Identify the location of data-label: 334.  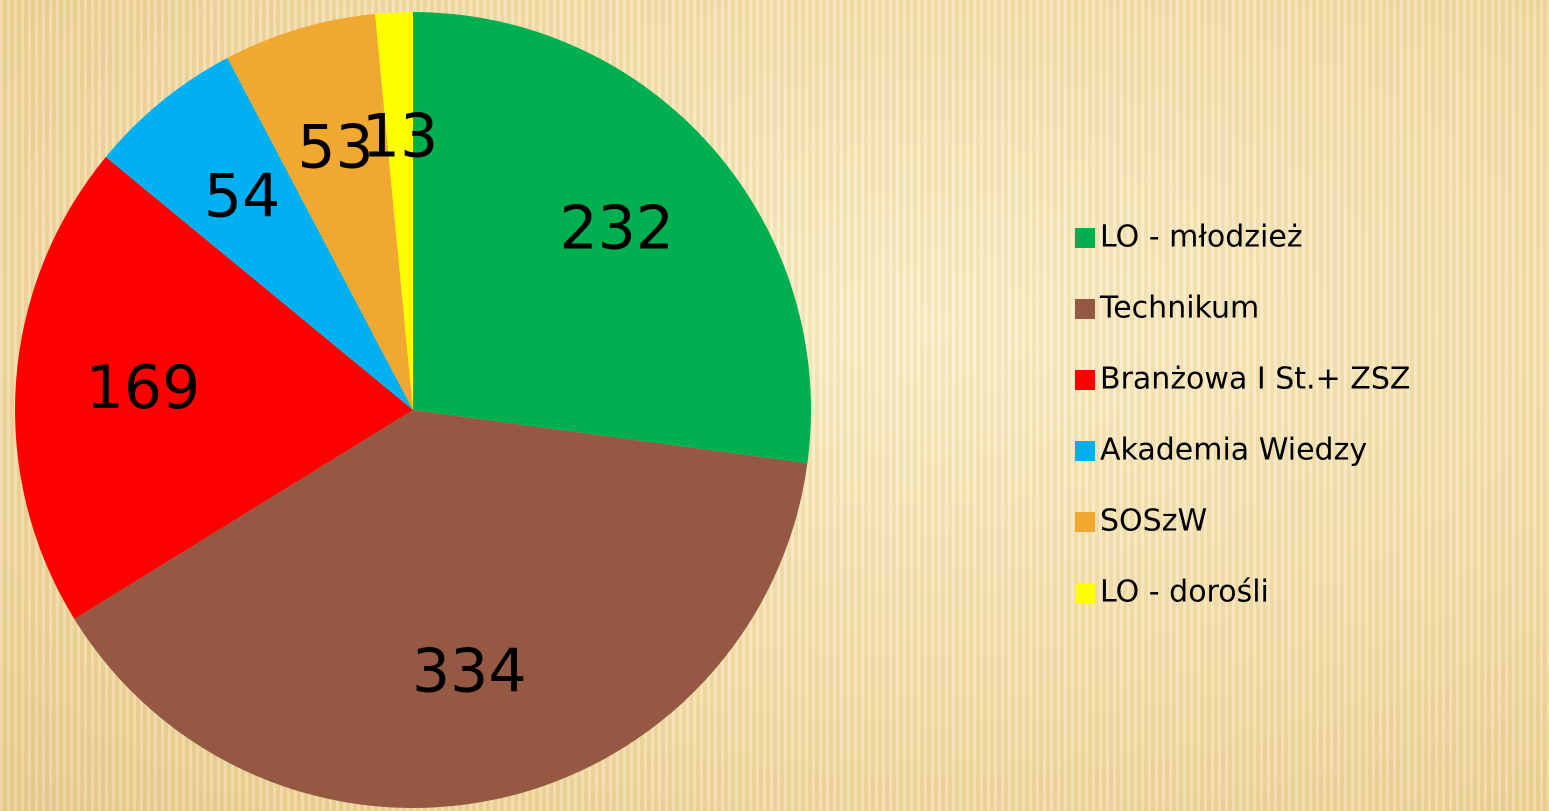
(469, 671).